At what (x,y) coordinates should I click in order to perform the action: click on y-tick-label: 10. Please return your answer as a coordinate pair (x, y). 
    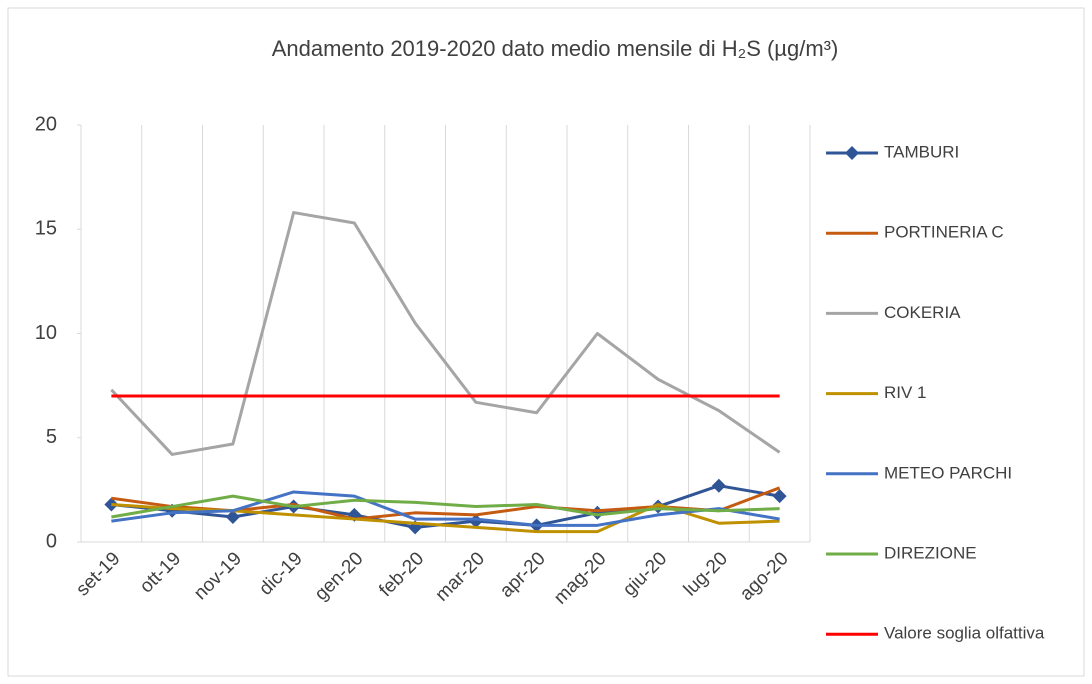
    Looking at the image, I should click on (46, 333).